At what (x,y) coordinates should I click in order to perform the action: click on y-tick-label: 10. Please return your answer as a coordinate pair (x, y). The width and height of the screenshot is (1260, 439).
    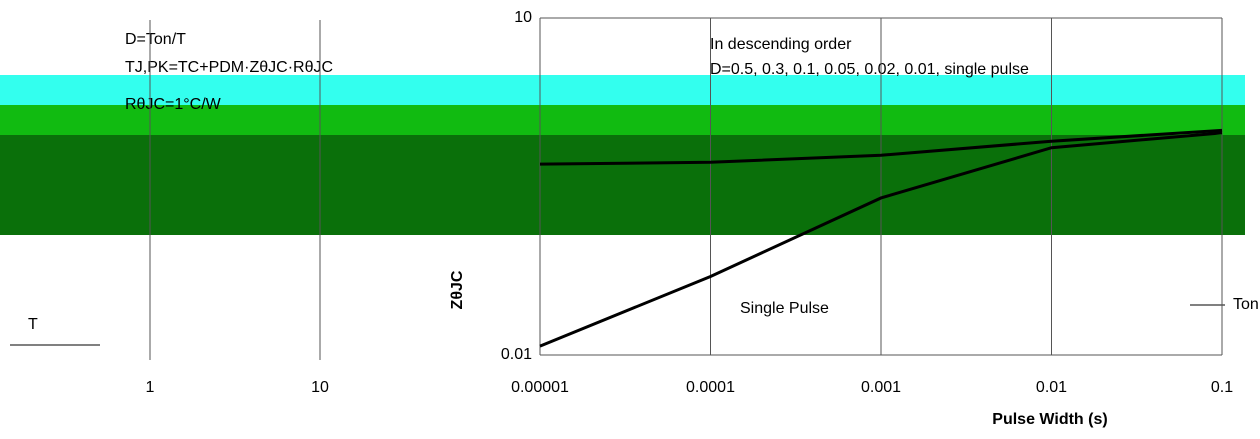
    Looking at the image, I should click on (523, 17).